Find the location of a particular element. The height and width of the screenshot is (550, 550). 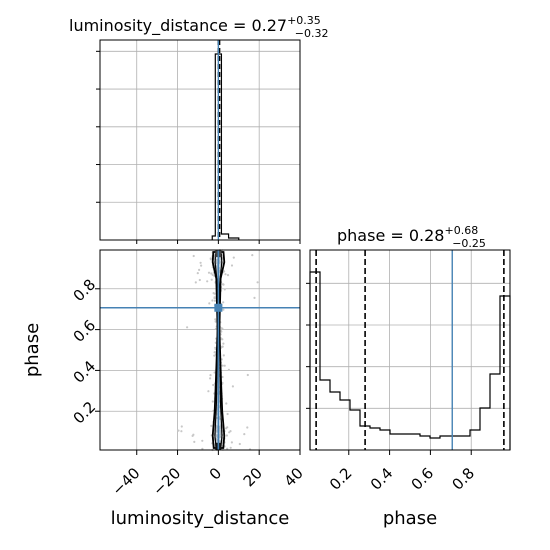

title-luminosity-distance-minus: −0.32 is located at coordinates (312, 33).